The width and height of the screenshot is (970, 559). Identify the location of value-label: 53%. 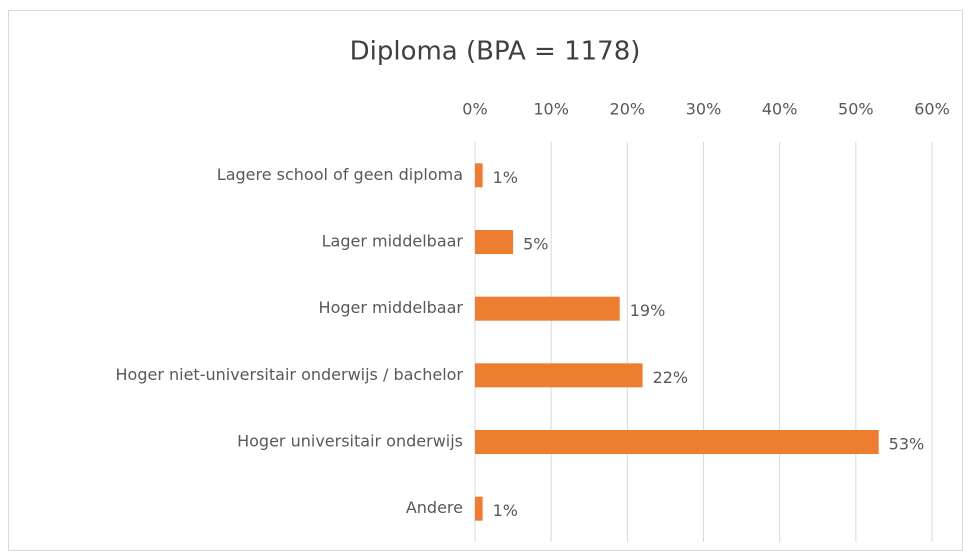
(907, 444).